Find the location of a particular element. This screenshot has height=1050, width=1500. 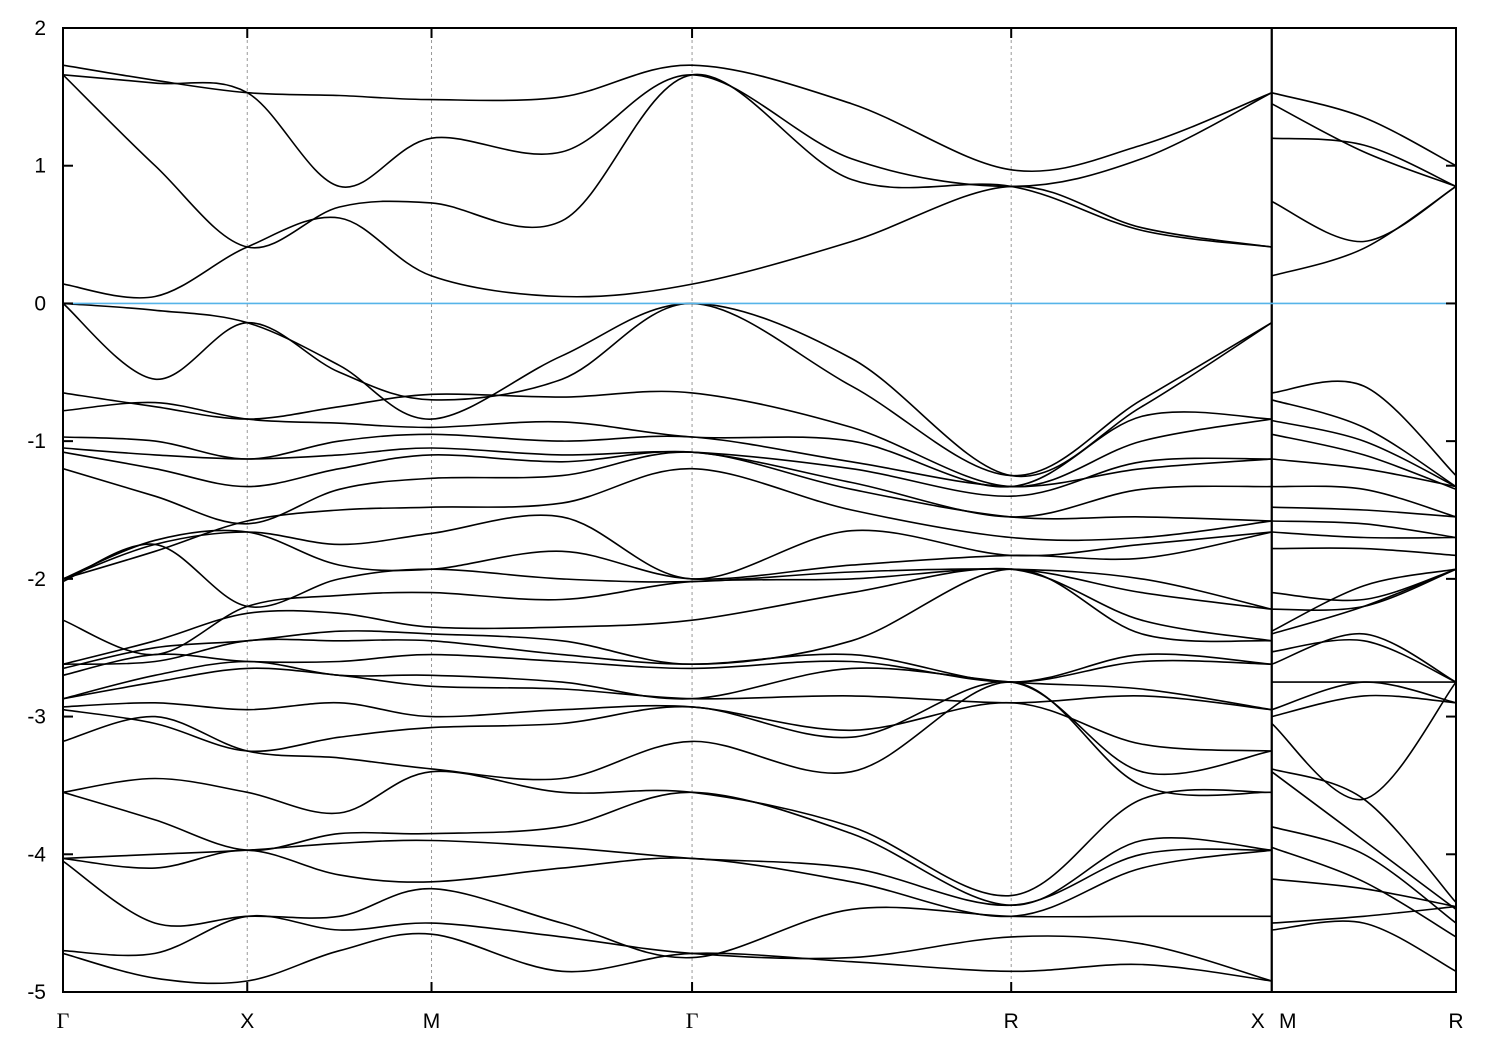

y-tick-label: -3 is located at coordinates (36, 717).